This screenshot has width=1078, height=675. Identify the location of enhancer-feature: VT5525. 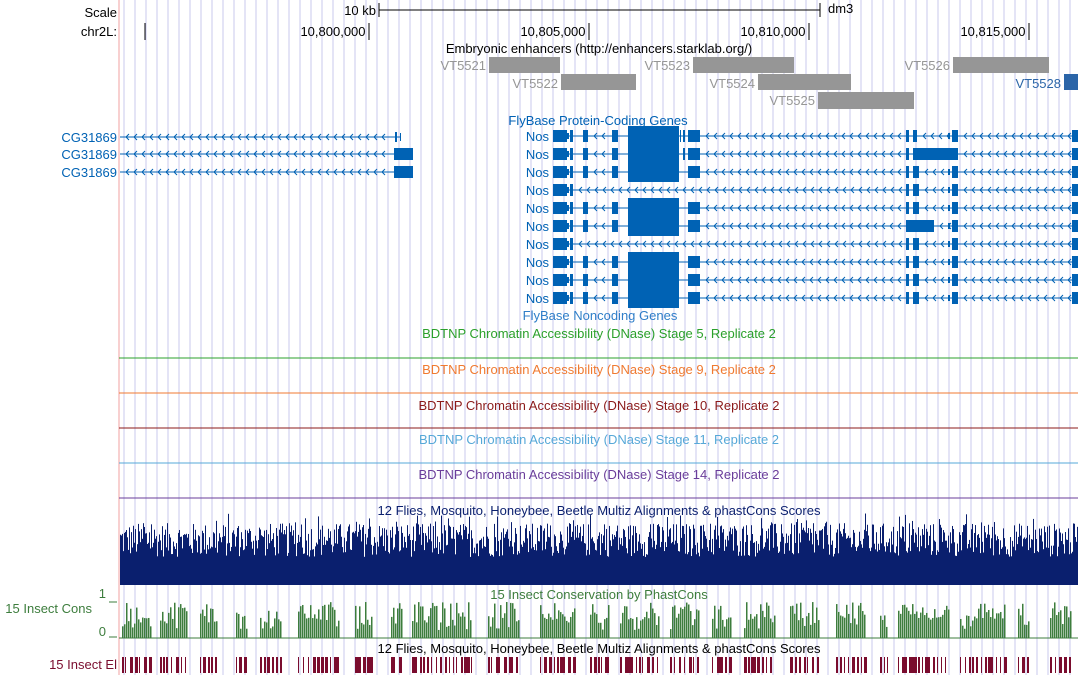
(841, 100).